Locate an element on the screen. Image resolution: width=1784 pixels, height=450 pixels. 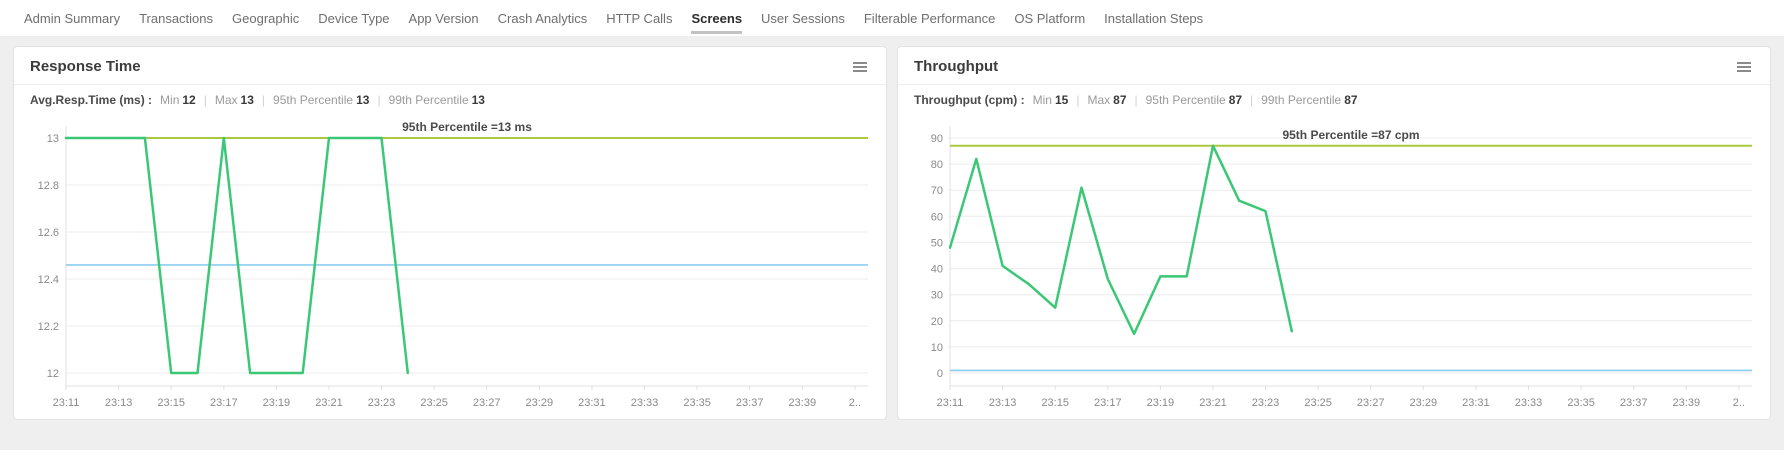
svg-text: 80 is located at coordinates (937, 165).